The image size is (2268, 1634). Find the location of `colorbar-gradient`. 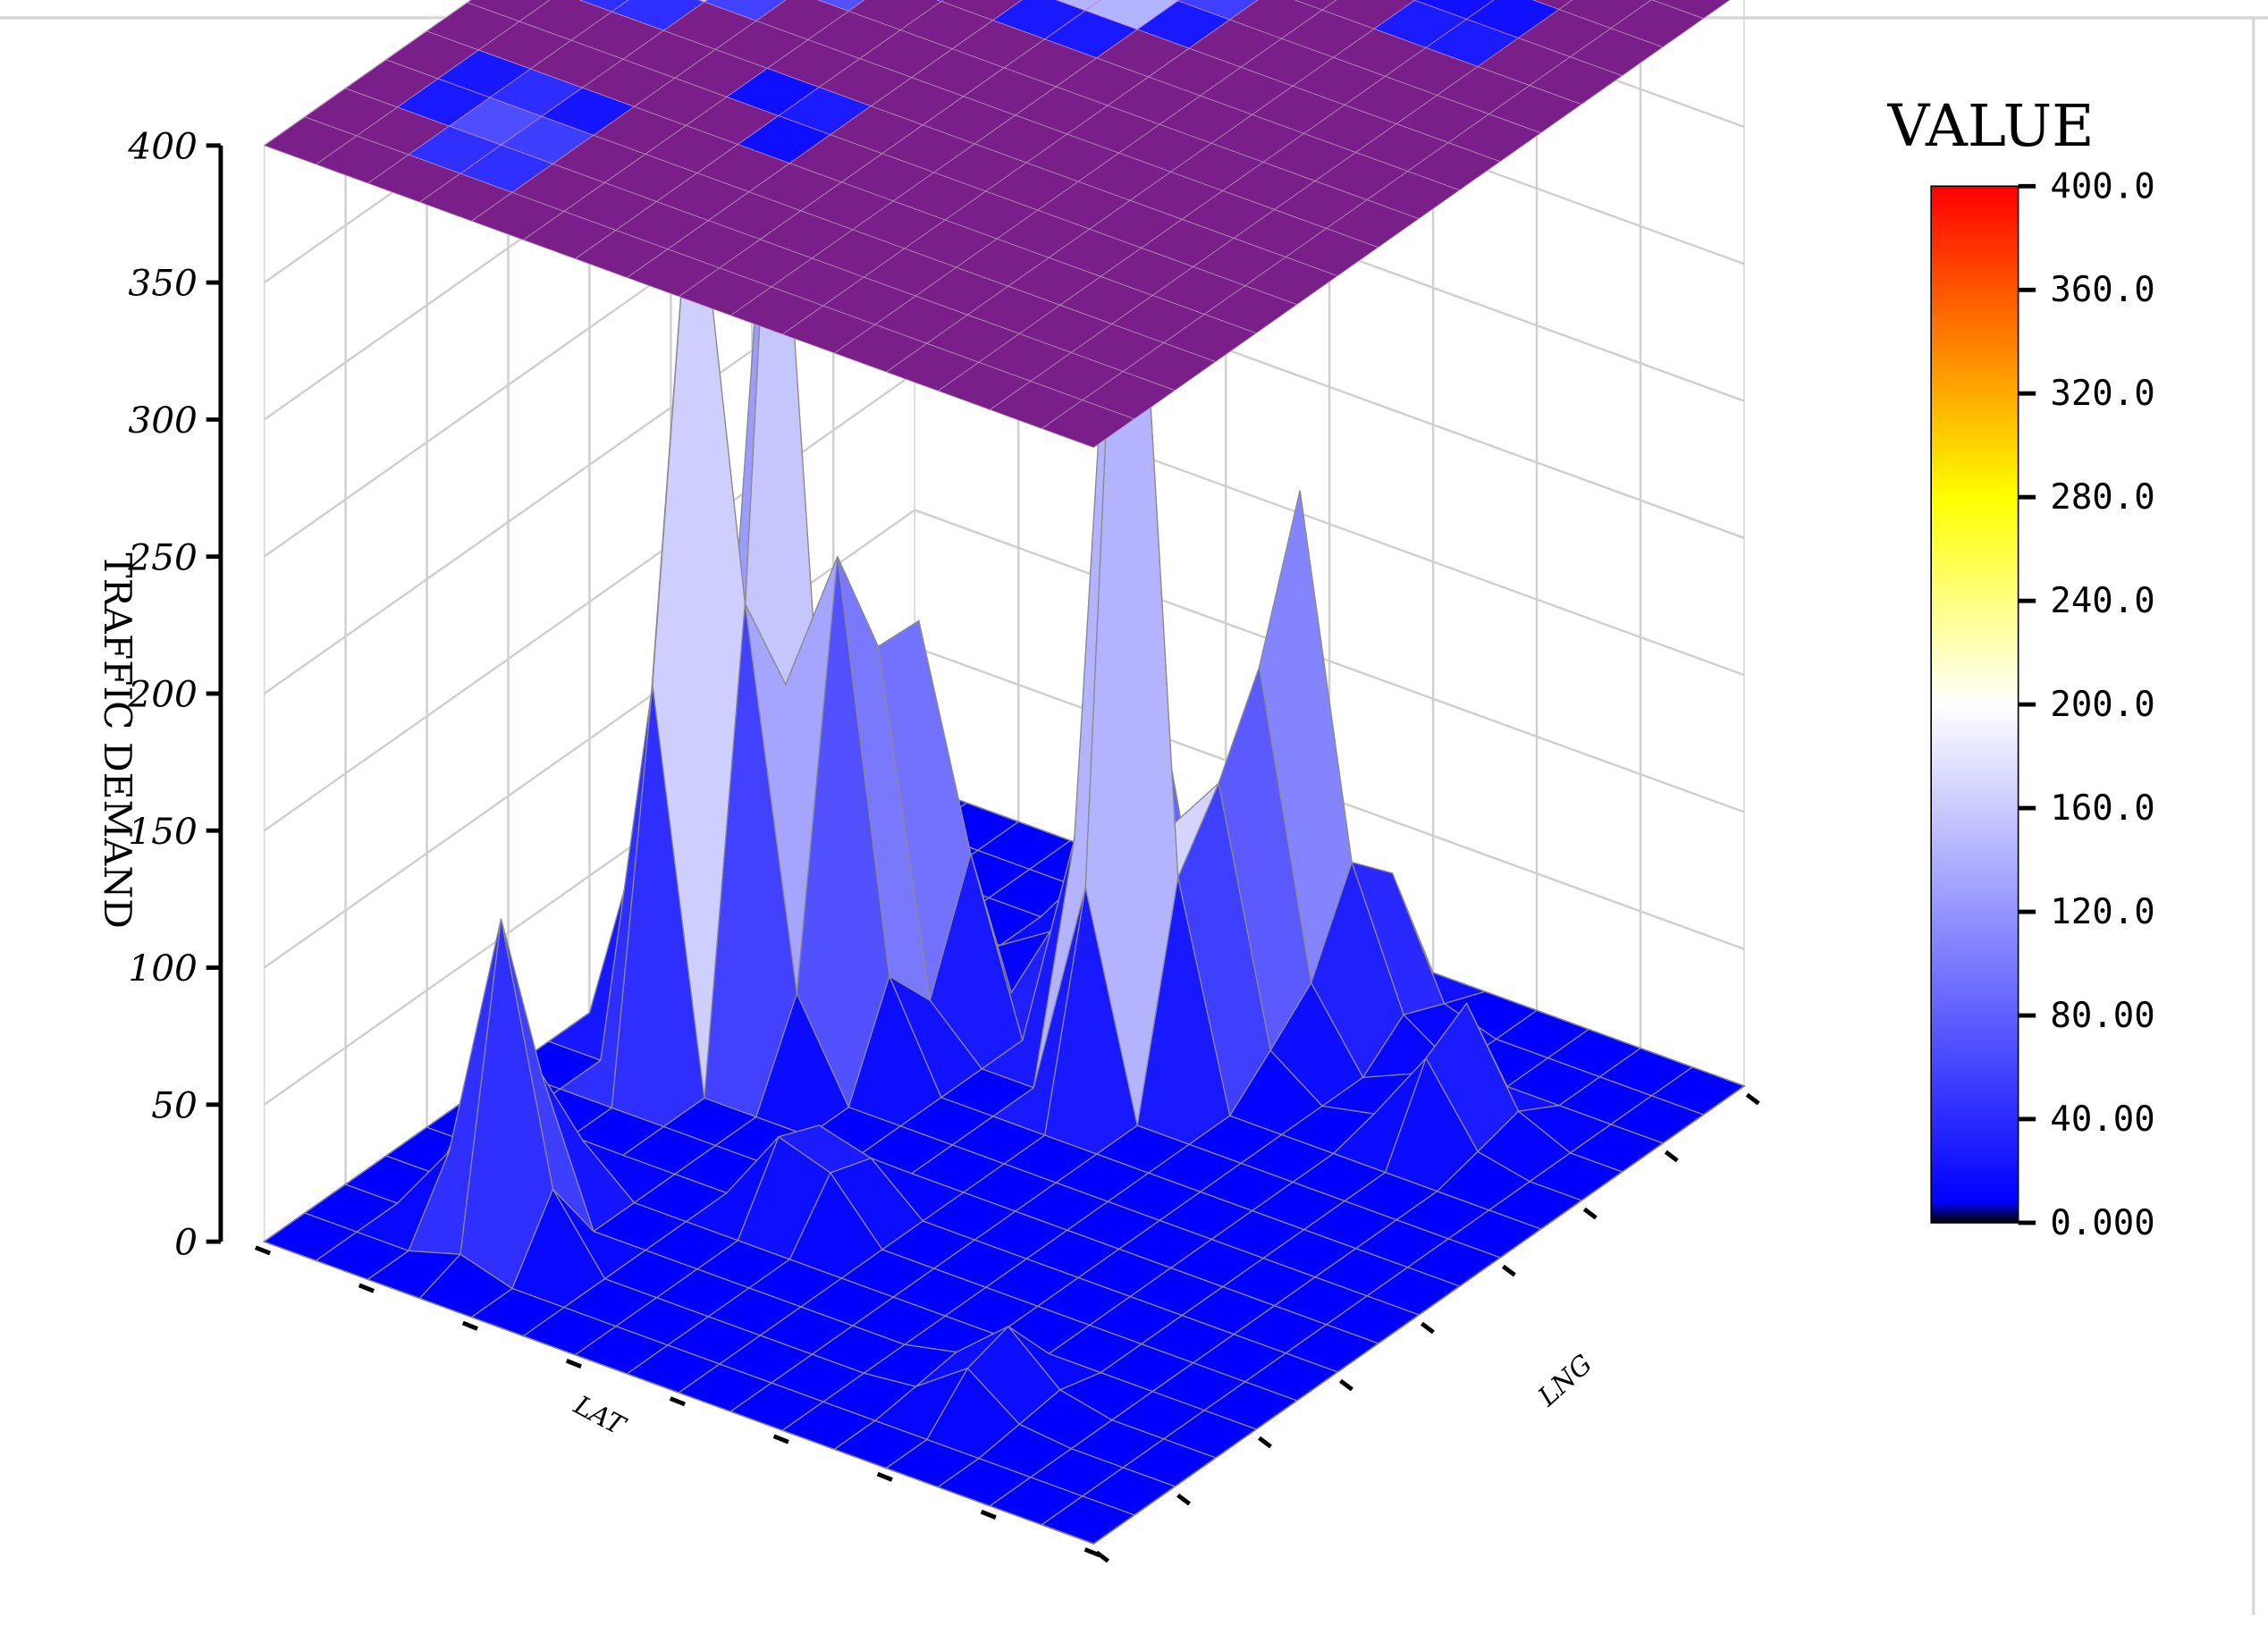

colorbar-gradient is located at coordinates (1974, 705).